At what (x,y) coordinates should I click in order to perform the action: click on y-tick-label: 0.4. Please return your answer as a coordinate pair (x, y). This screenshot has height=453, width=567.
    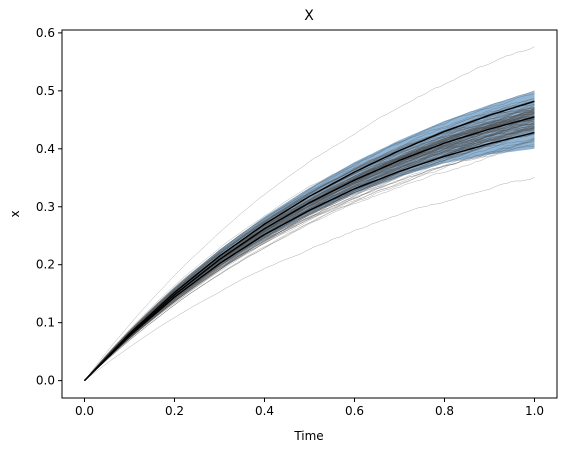
    Looking at the image, I should click on (45, 149).